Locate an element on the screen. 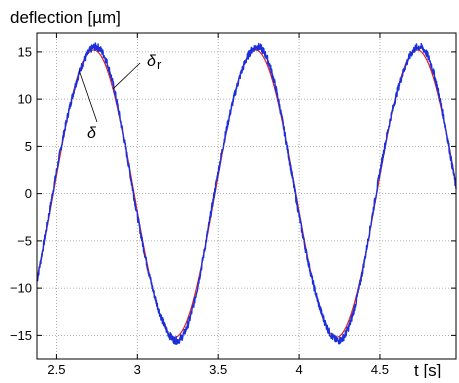  y-tick-label: 0 is located at coordinates (28, 193).